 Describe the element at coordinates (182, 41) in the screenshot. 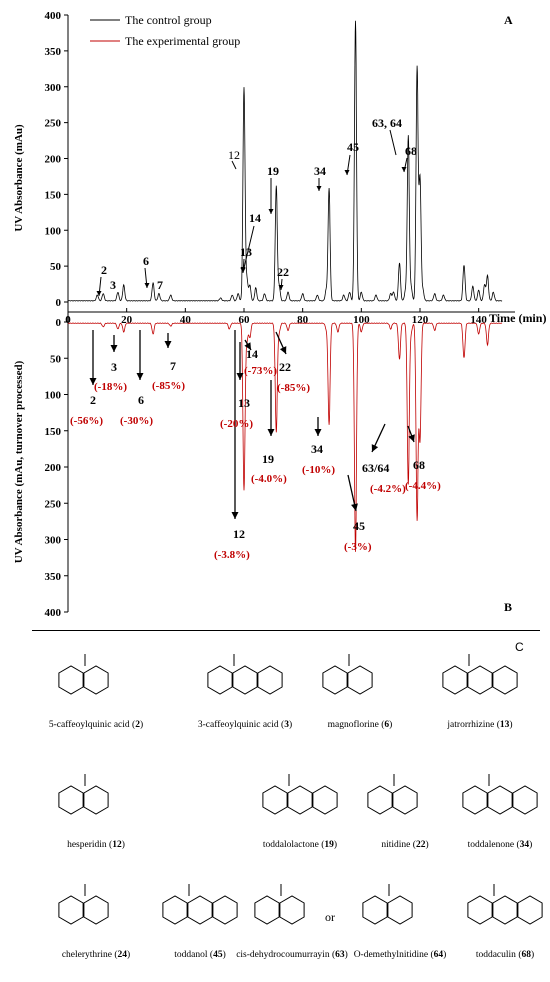

I see `legend-experimental-label: The experimental group` at that location.